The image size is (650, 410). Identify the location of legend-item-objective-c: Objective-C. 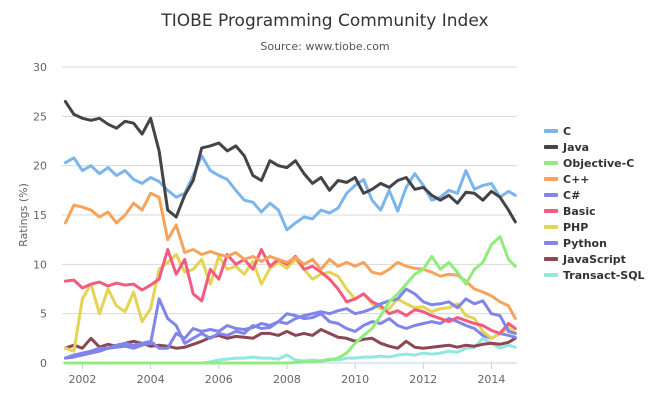
(594, 163).